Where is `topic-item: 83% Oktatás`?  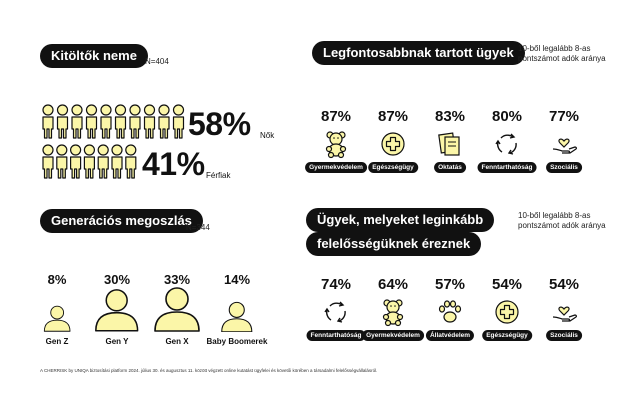
topic-item: 83% Oktatás is located at coordinates (450, 140).